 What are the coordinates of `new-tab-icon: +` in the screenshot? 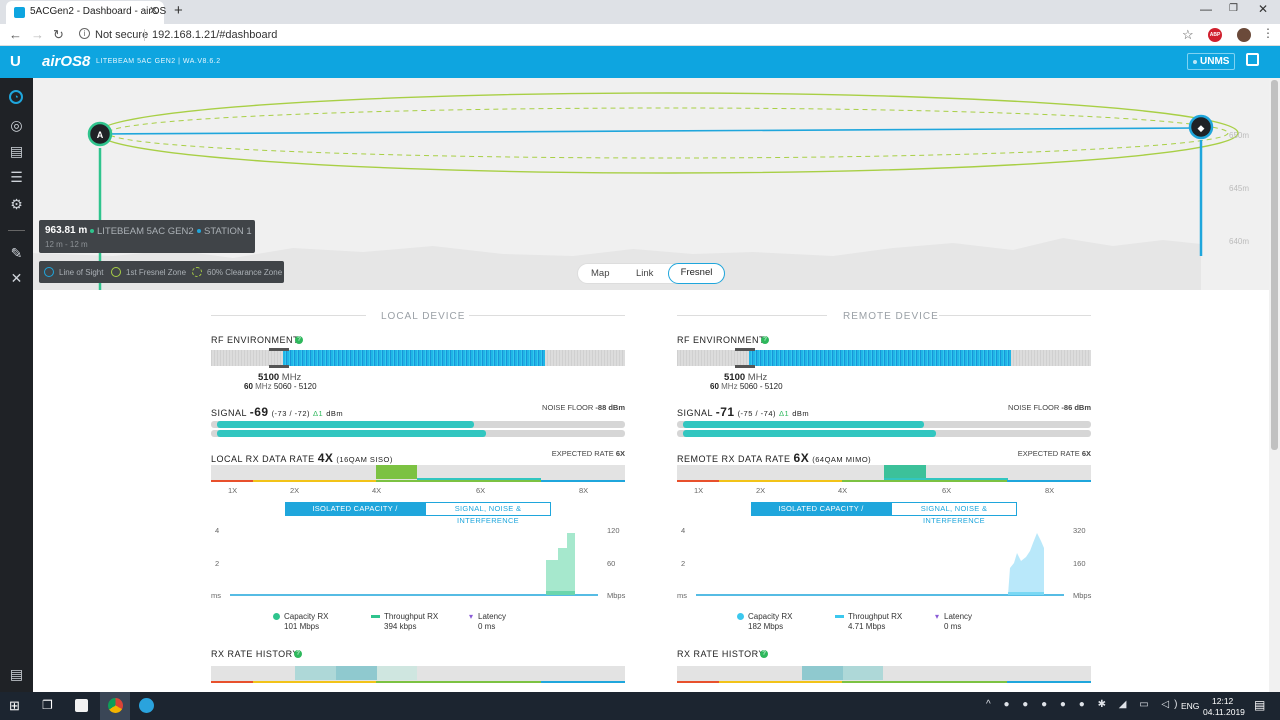 It's located at (178, 10).